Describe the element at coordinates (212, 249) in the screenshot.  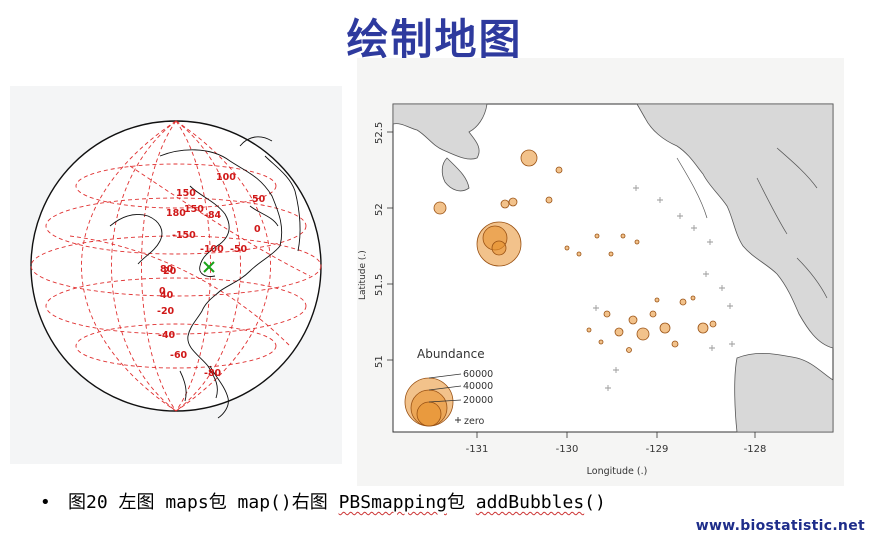
I see `lon-label: -100` at that location.